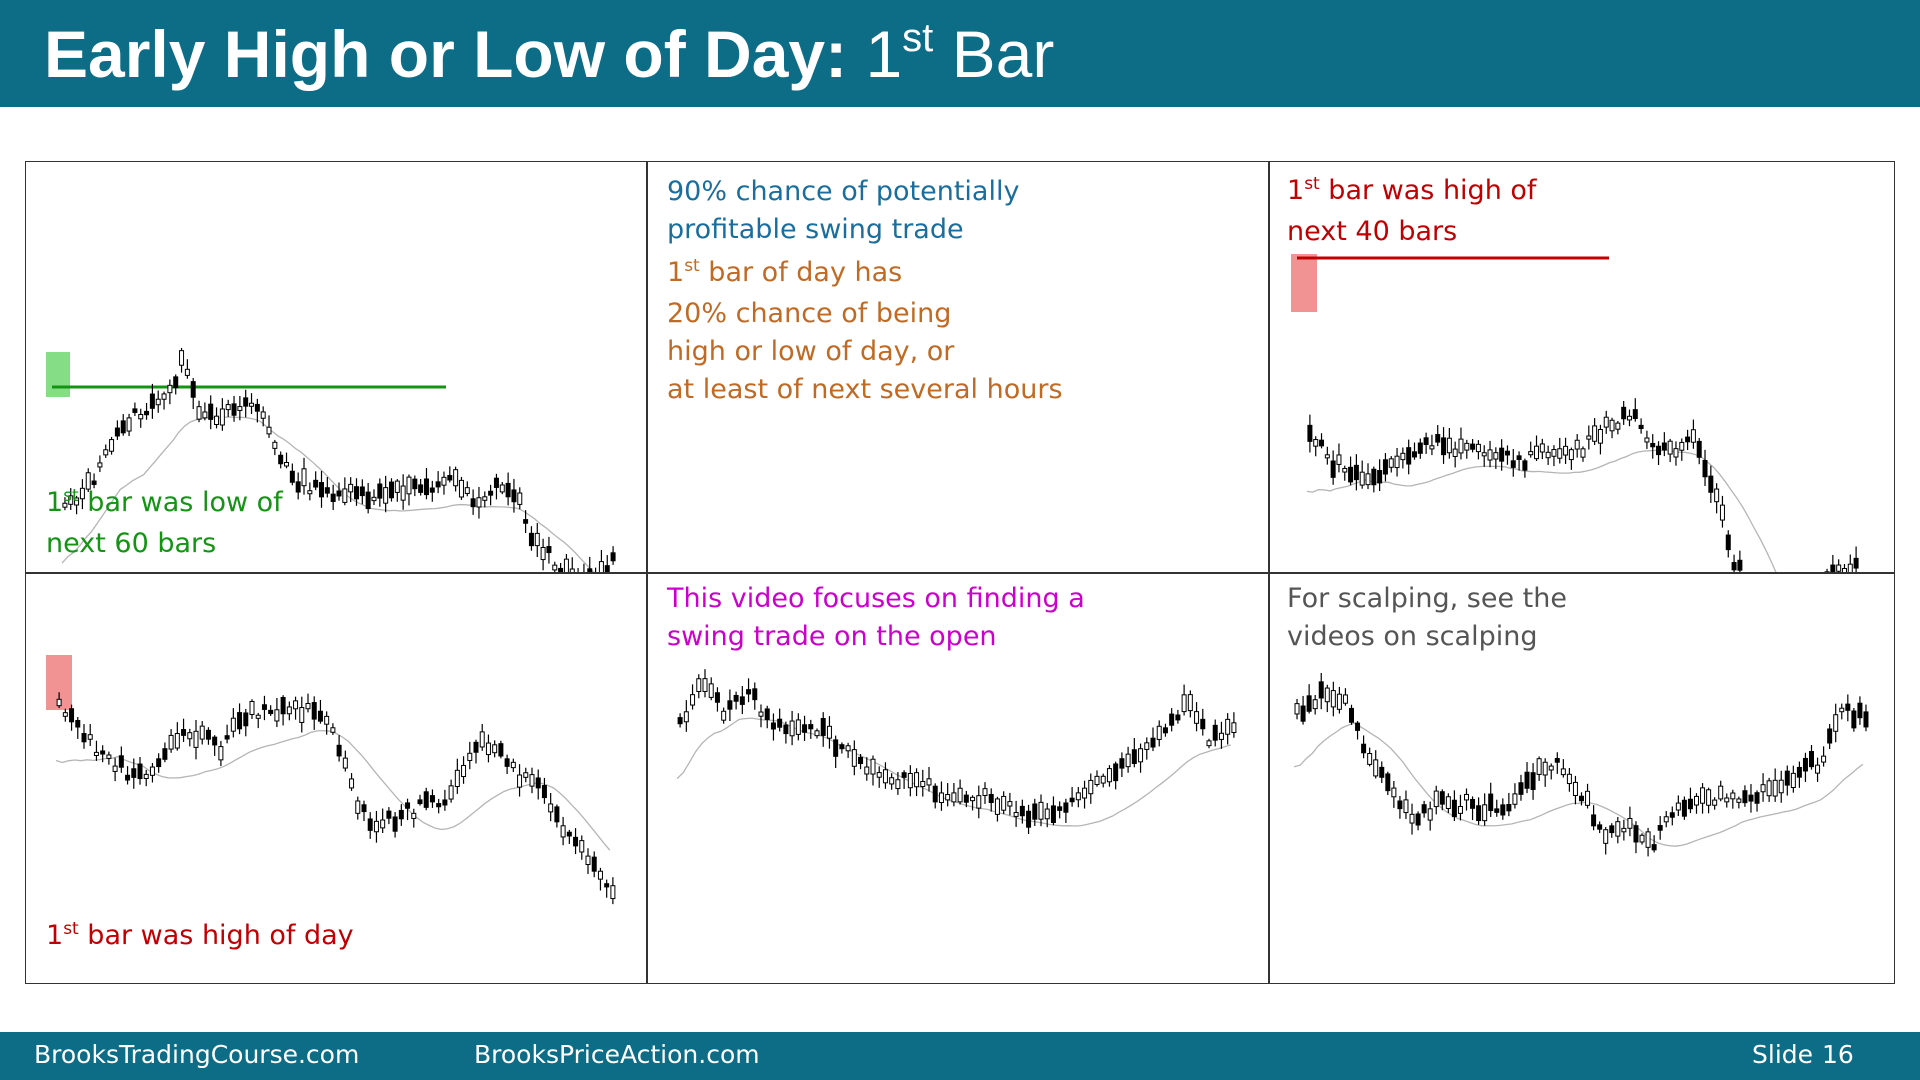  I want to click on p4-sup: st, so click(71, 929).